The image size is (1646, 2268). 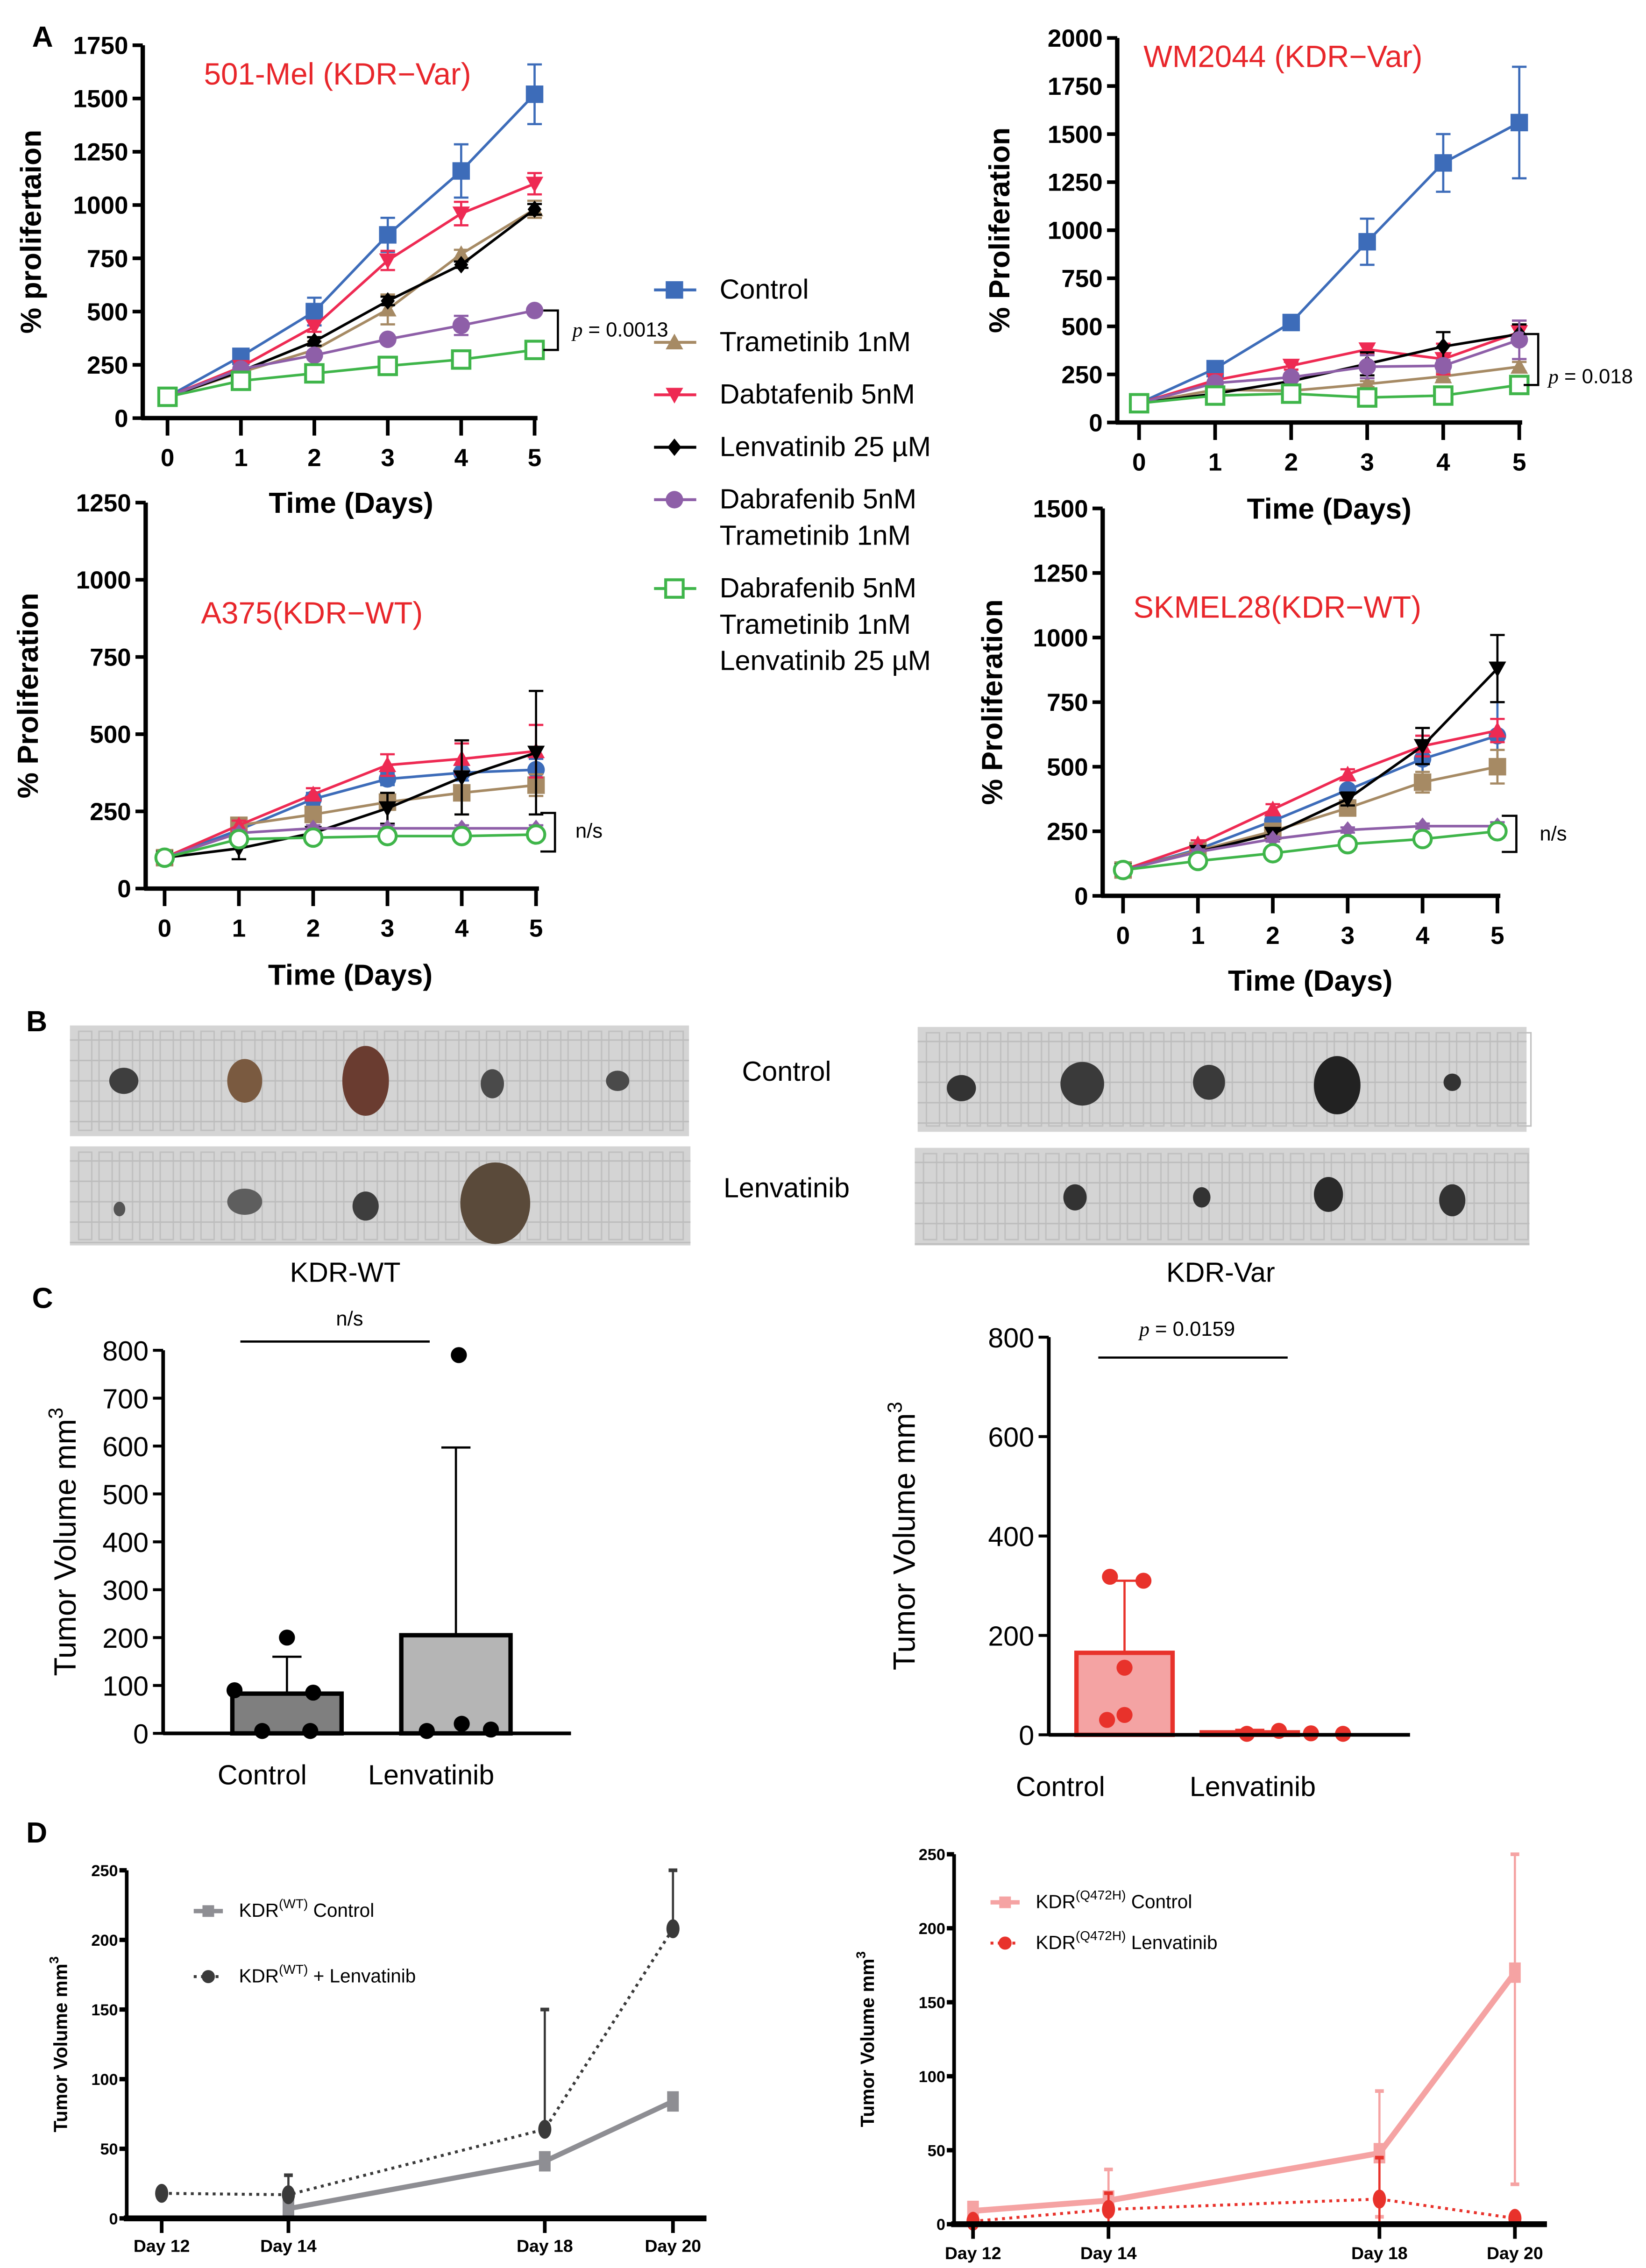 I want to click on y-tick-label: 400, so click(x=126, y=1542).